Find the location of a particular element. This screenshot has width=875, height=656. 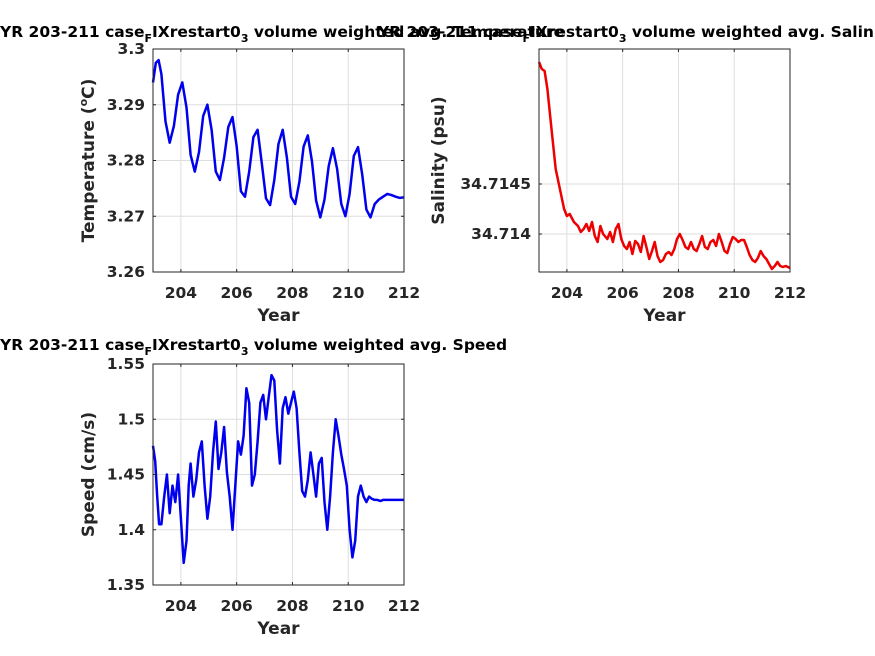

y-tick-label: 34.714 is located at coordinates (501, 234).